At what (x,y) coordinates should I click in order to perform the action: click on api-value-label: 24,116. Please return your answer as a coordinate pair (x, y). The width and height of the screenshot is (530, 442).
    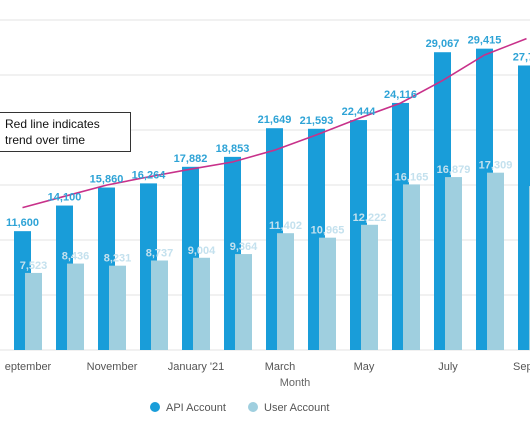
    Looking at the image, I should click on (400, 95).